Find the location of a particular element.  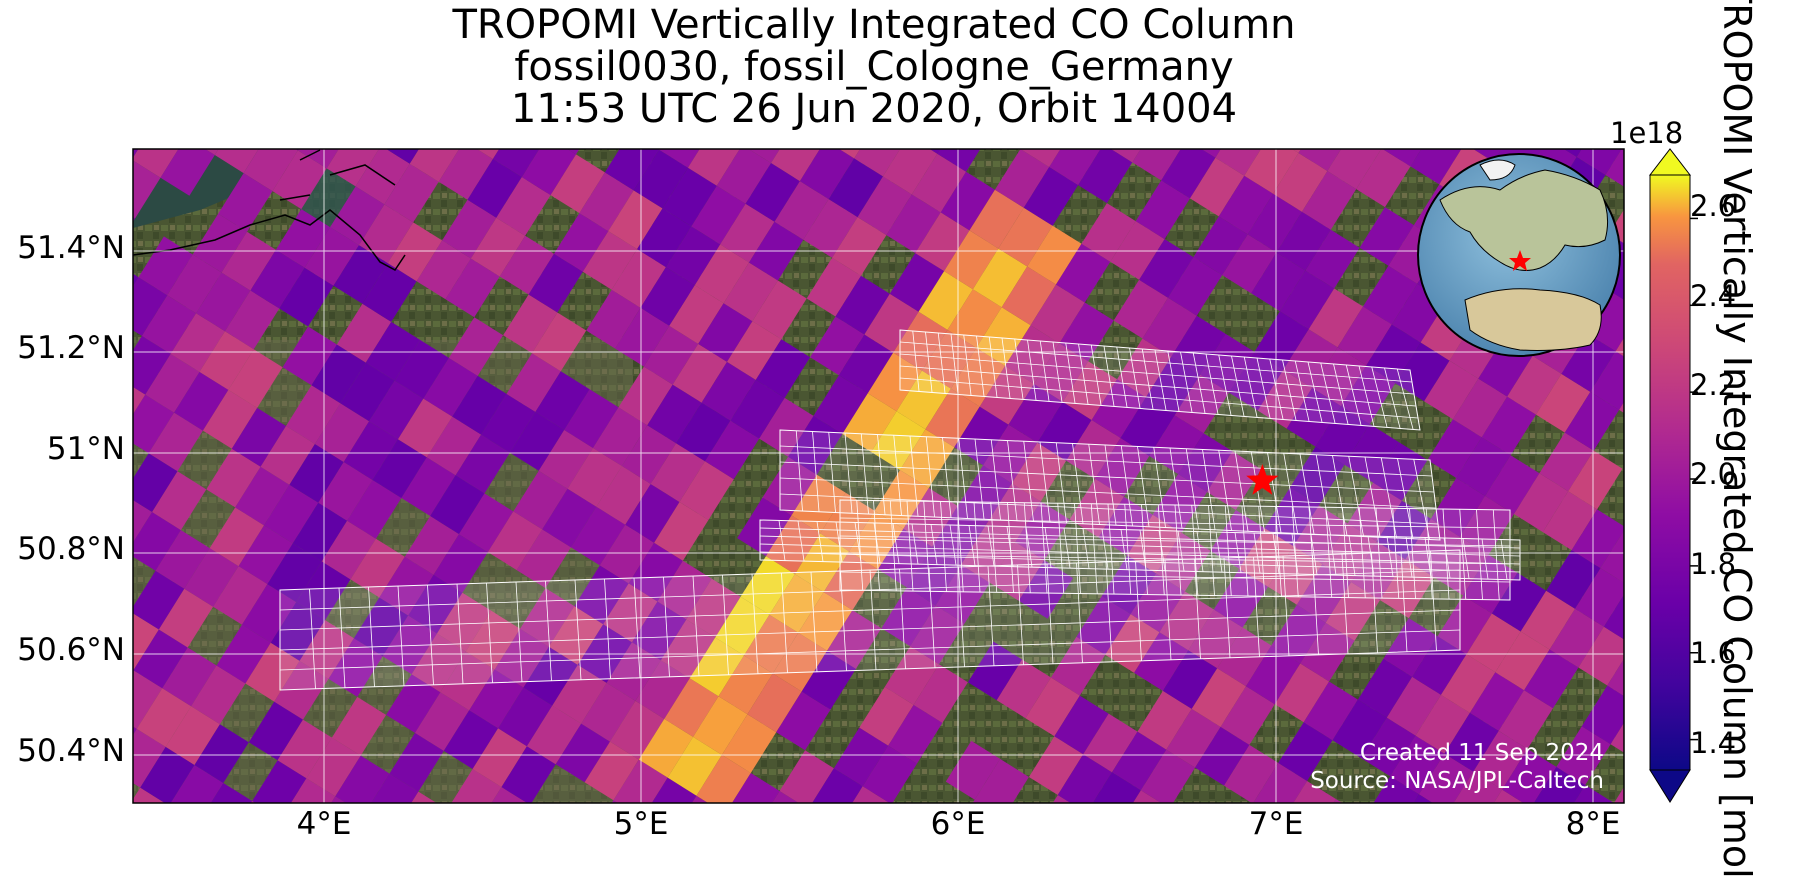

globe-africa is located at coordinates (1533, 319).